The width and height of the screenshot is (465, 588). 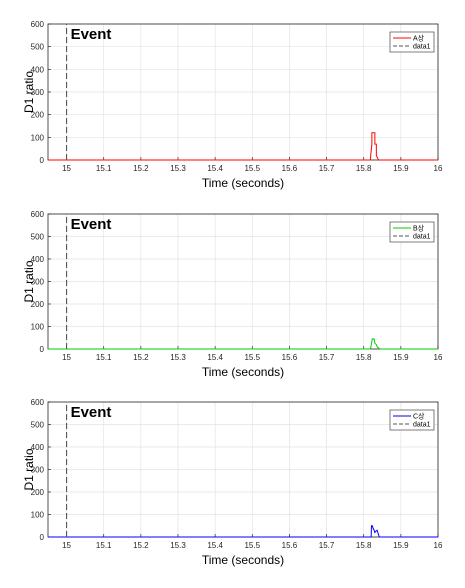 What do you see at coordinates (419, 228) in the screenshot?
I see `legend-label: B상` at bounding box center [419, 228].